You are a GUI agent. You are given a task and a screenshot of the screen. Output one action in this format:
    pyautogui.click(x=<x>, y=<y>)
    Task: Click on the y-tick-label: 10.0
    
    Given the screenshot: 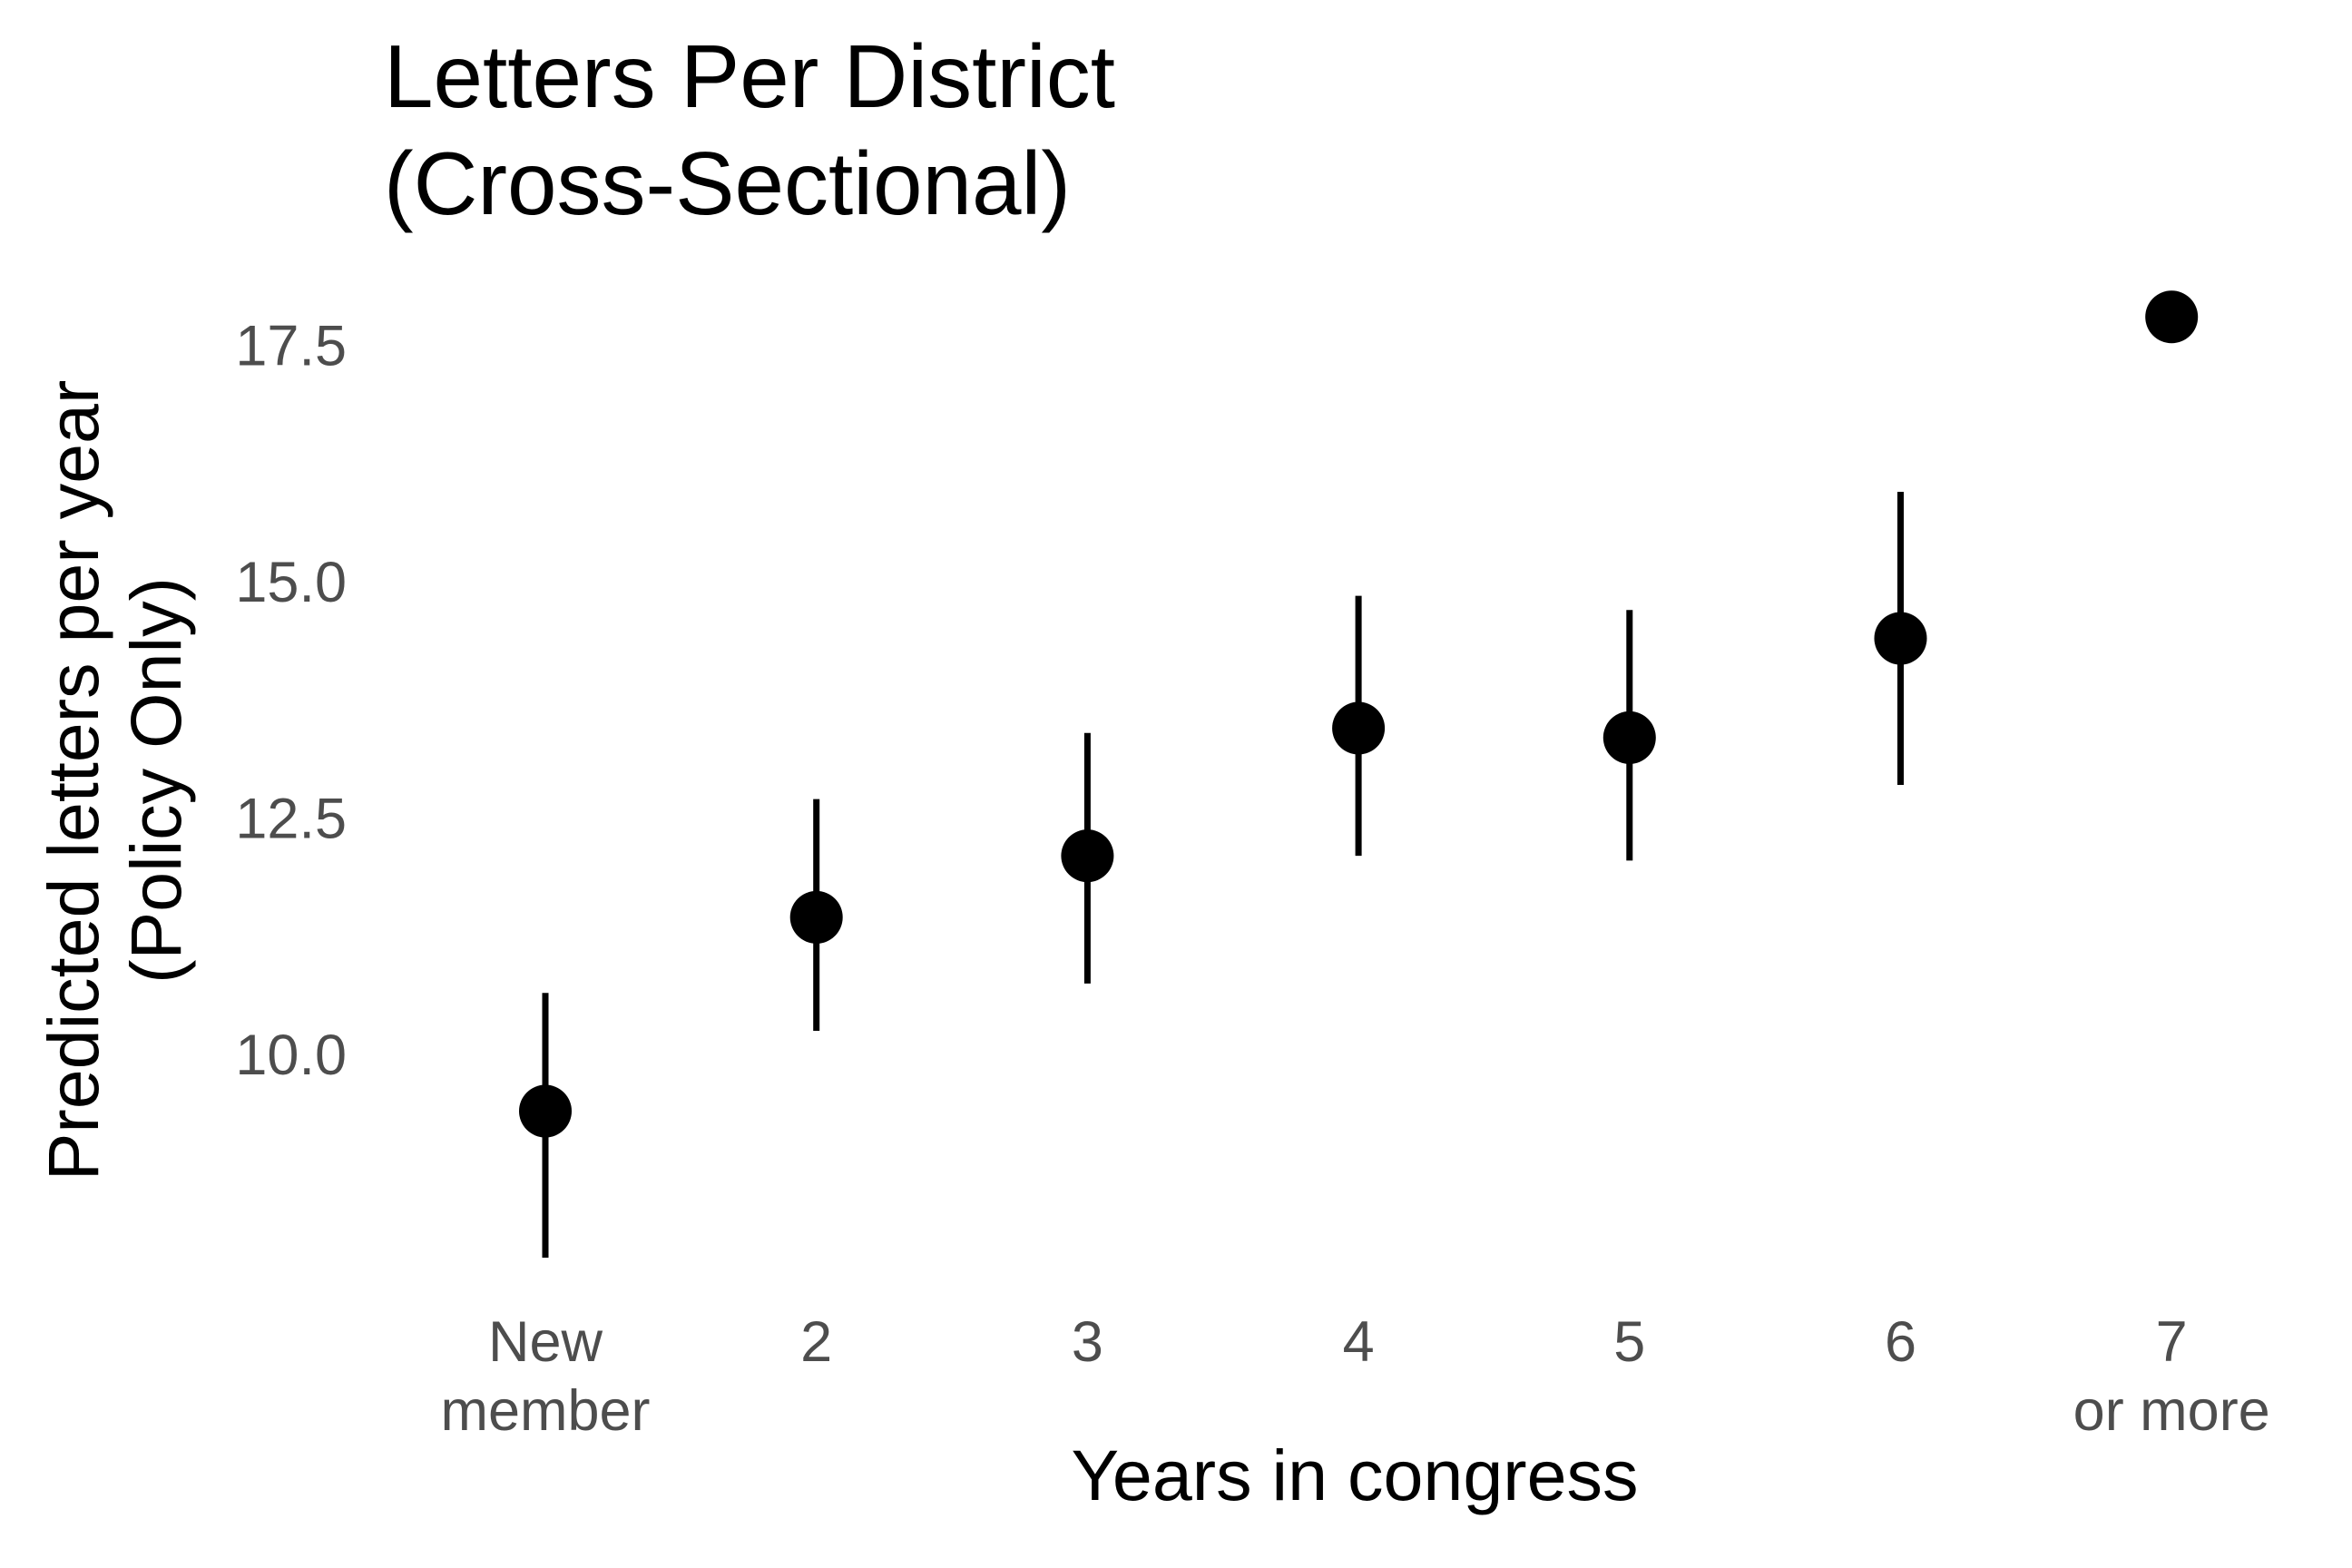 What is the action you would take?
    pyautogui.click(x=291, y=1055)
    